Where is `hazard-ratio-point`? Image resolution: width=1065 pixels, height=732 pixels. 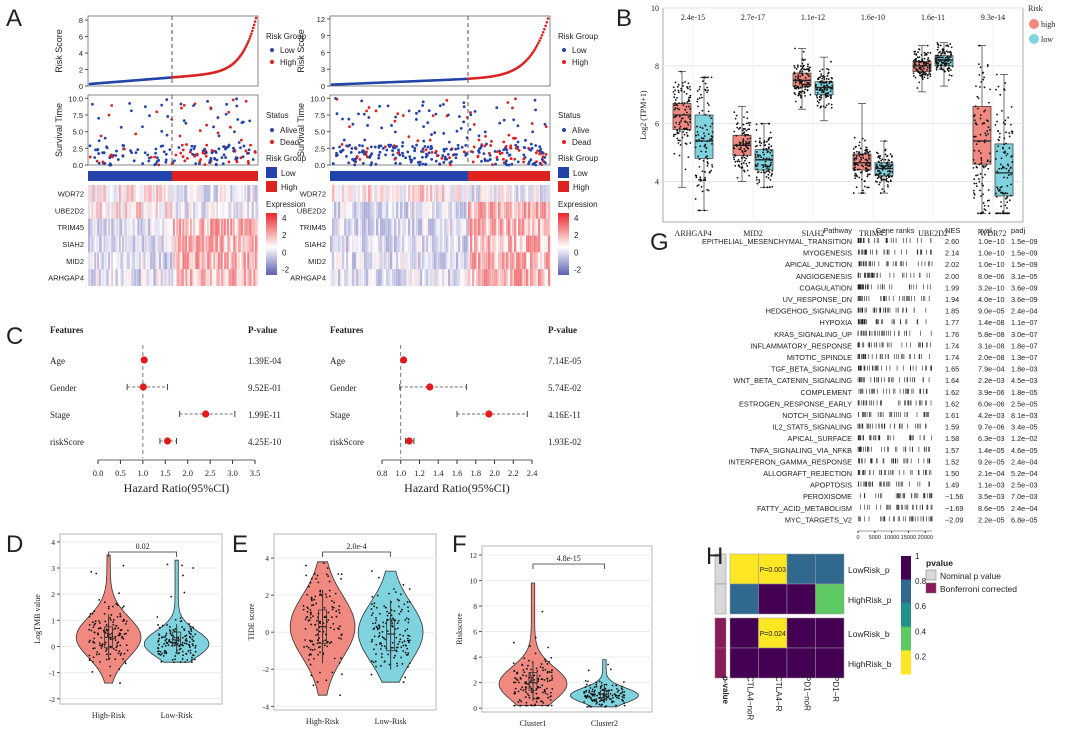
hazard-ratio-point is located at coordinates (206, 414).